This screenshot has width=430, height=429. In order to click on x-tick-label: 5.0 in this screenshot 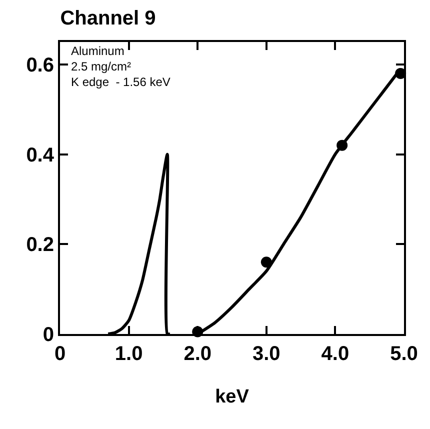, I will do `click(404, 354)`.